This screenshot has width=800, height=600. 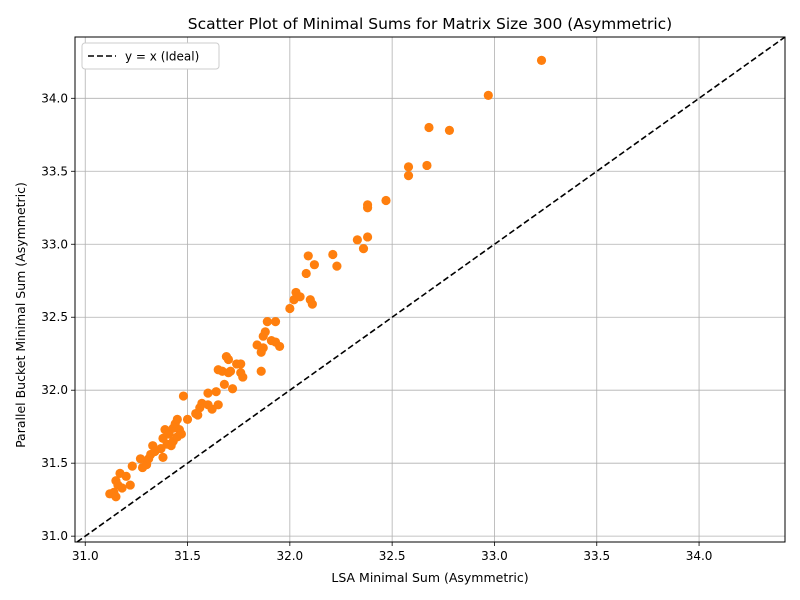 I want to click on x-tick-label: 33.0, so click(x=494, y=556).